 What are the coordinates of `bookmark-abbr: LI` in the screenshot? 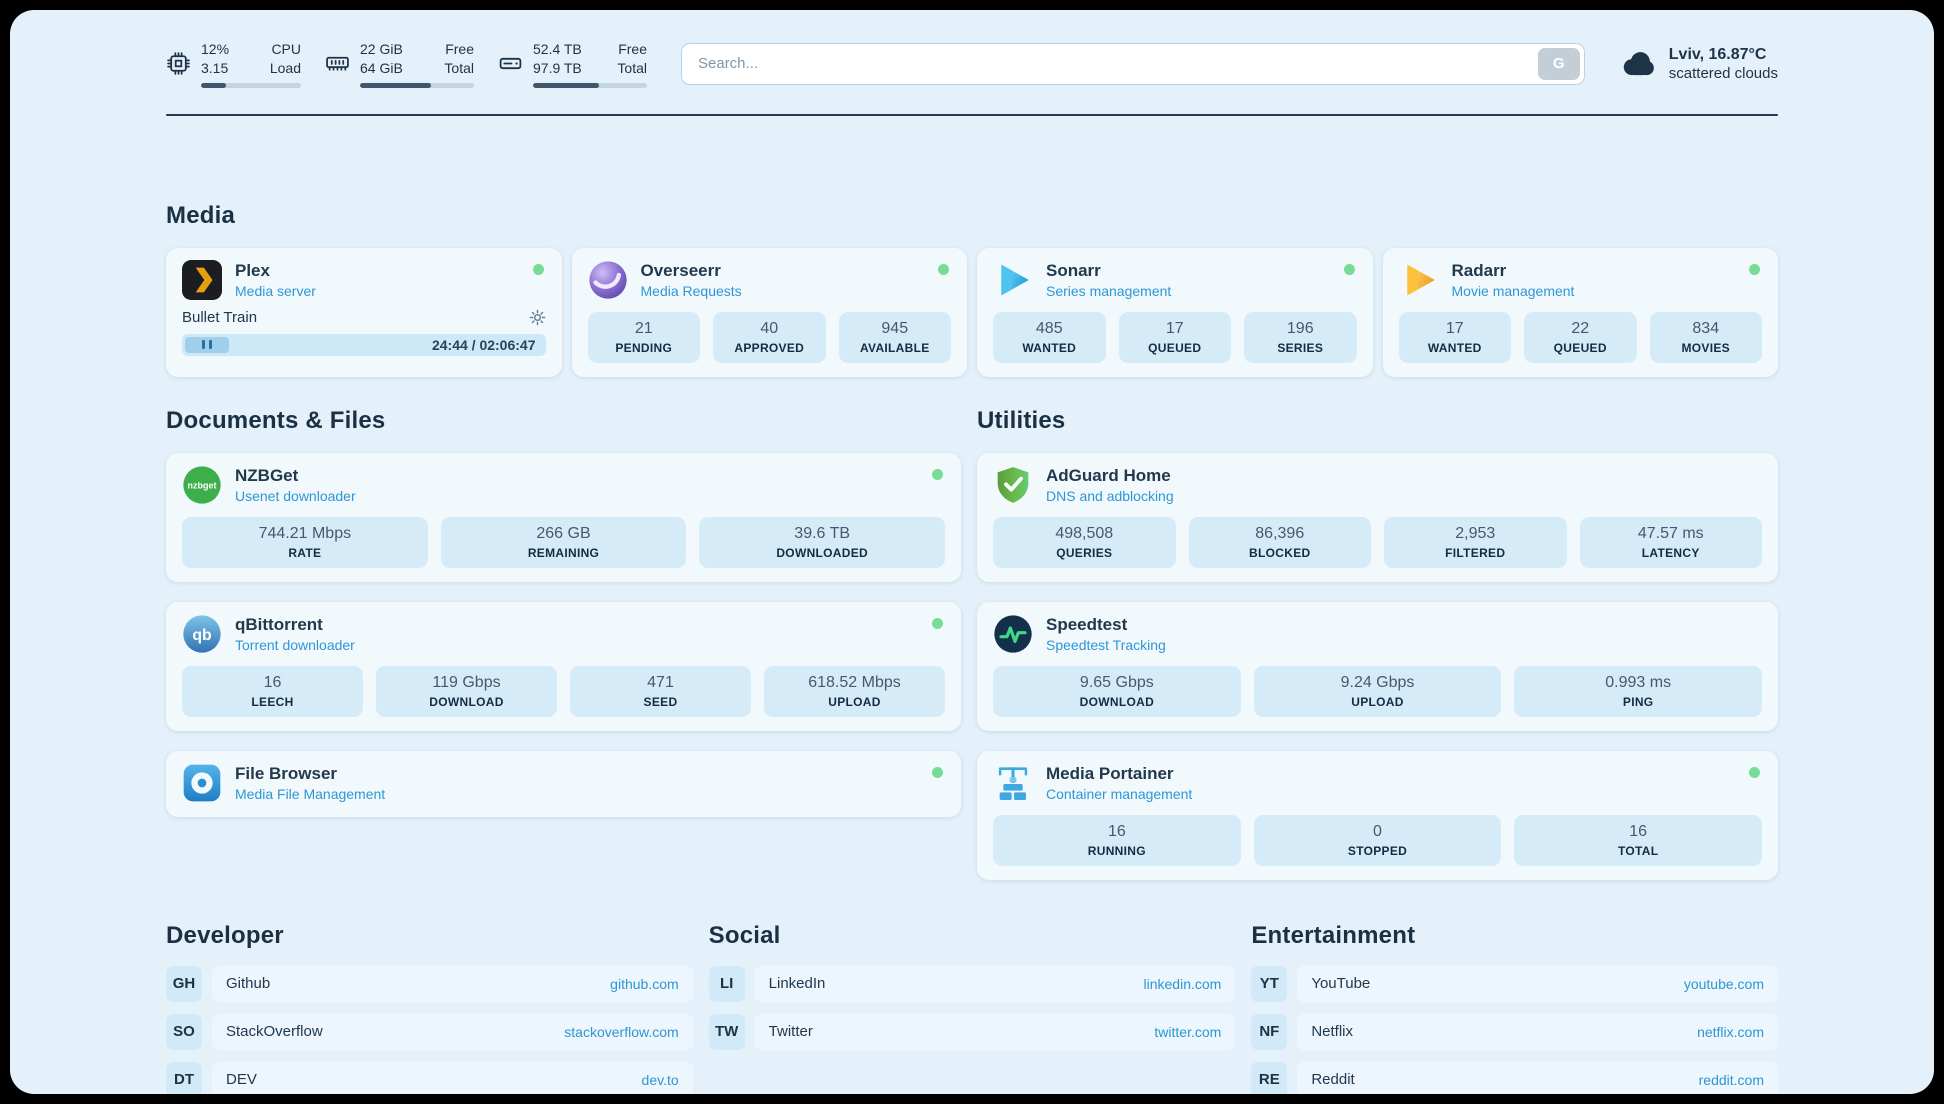 It's located at (726, 983).